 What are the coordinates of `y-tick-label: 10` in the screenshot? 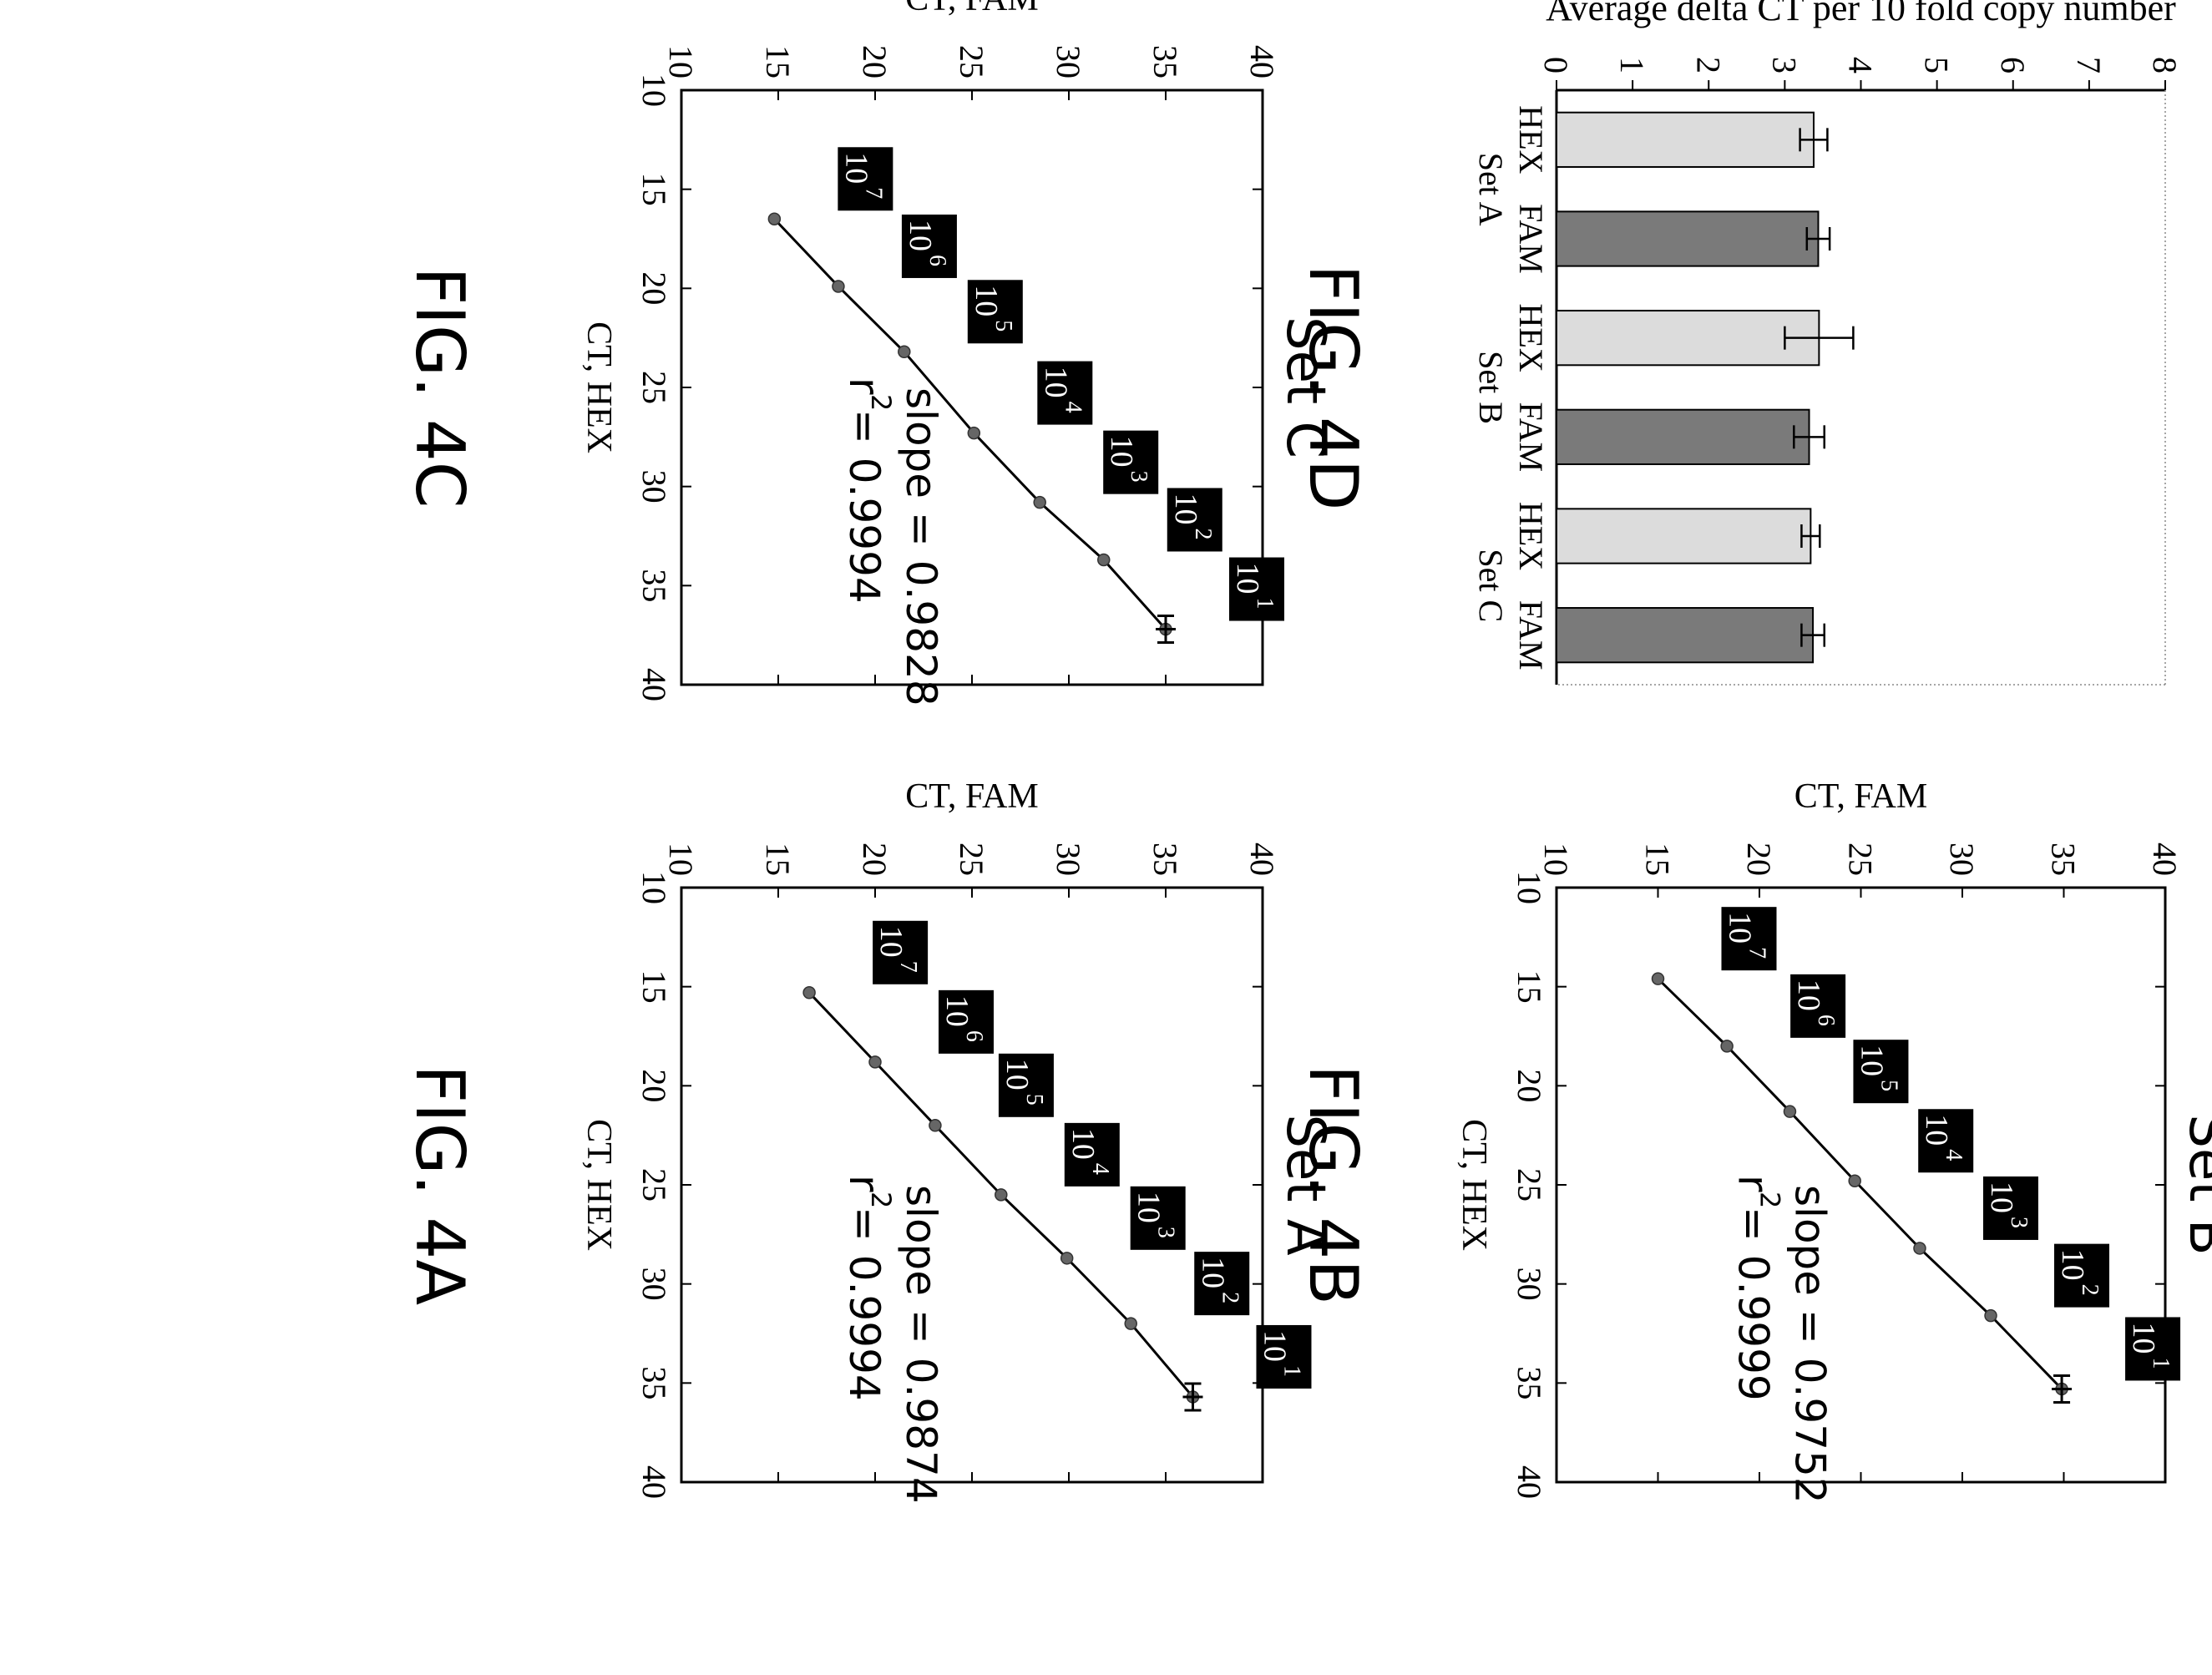 It's located at (1556, 860).